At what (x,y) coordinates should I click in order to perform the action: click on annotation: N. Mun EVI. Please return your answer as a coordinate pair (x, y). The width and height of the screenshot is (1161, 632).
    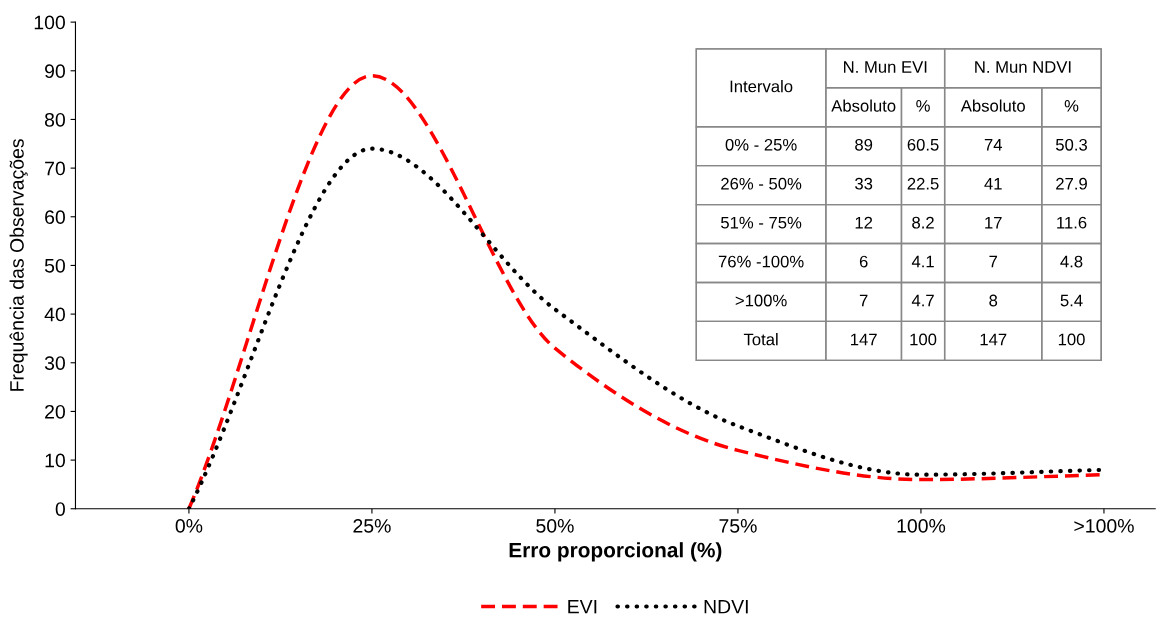
    Looking at the image, I should click on (885, 67).